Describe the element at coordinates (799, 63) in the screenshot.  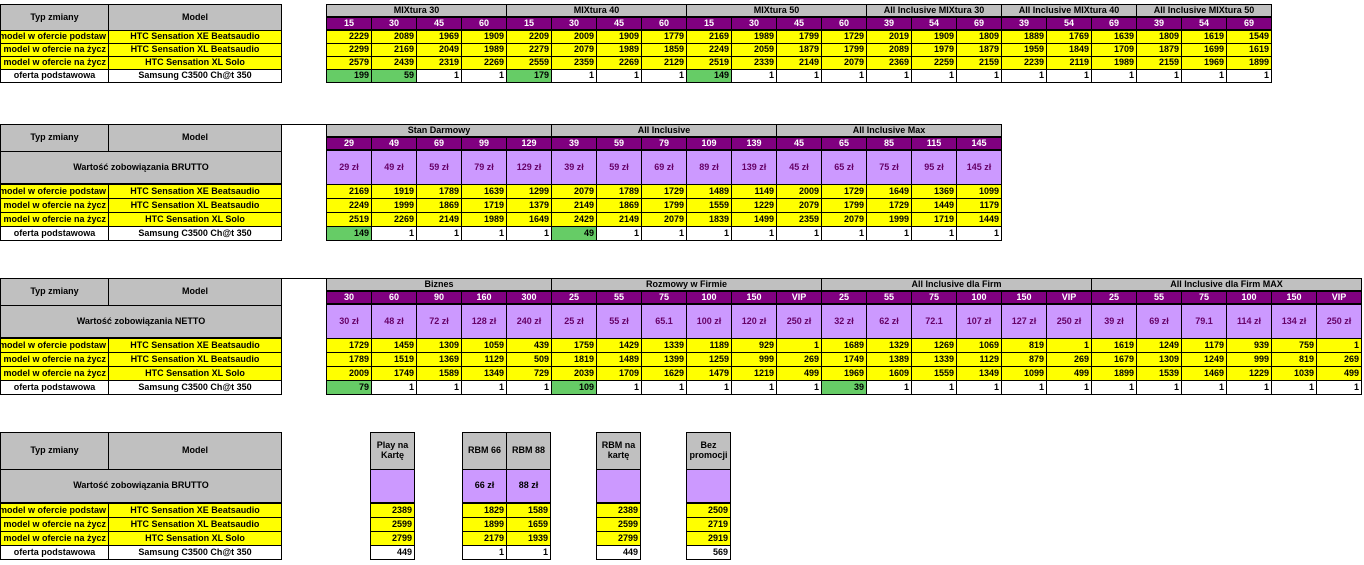
I see `price-cell: 2149` at that location.